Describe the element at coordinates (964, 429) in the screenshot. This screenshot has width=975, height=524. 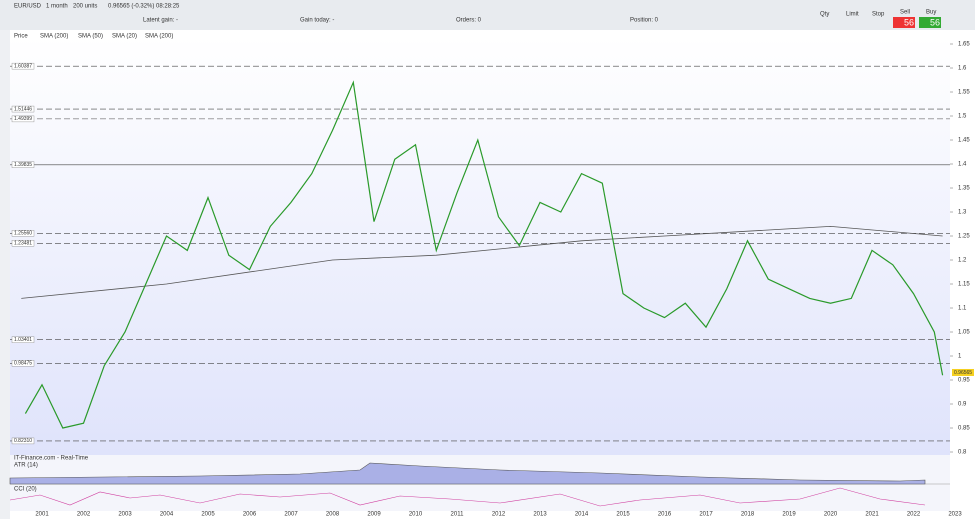
I see `y-tick-label: 0.85` at that location.